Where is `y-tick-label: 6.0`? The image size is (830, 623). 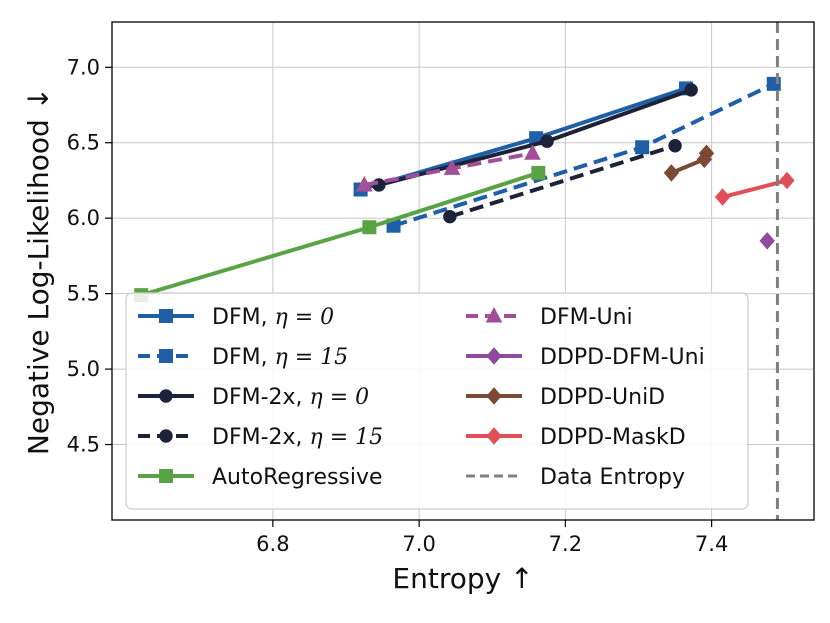
y-tick-label: 6.0 is located at coordinates (83, 218).